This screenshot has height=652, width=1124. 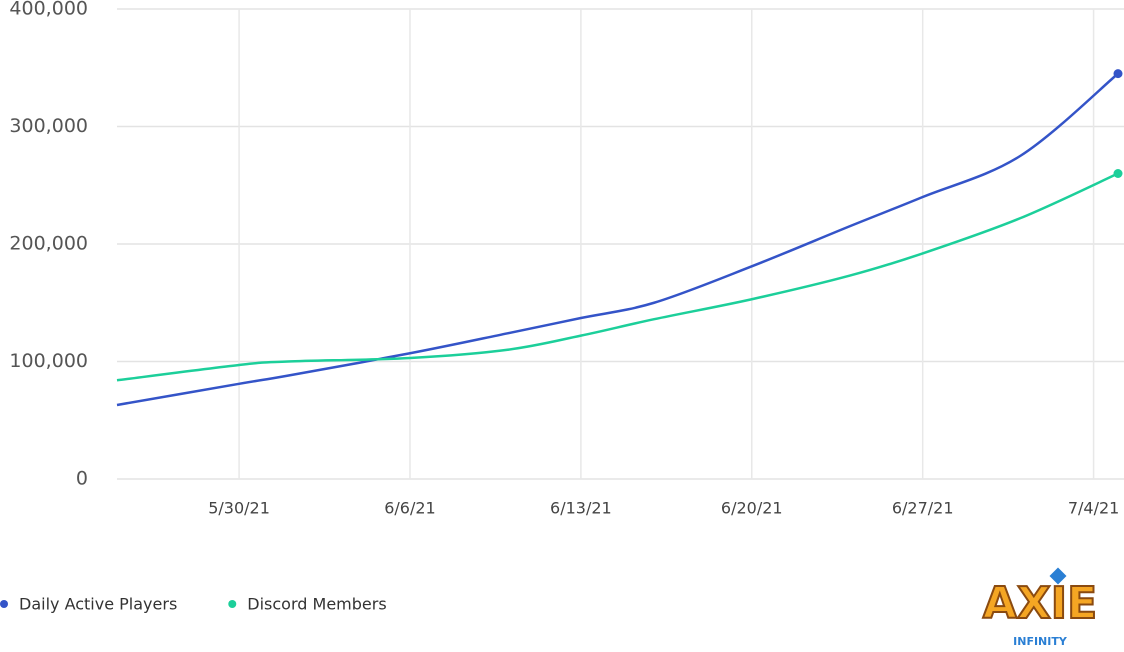 What do you see at coordinates (1094, 508) in the screenshot?
I see `x-tick-label: 7/4/21` at bounding box center [1094, 508].